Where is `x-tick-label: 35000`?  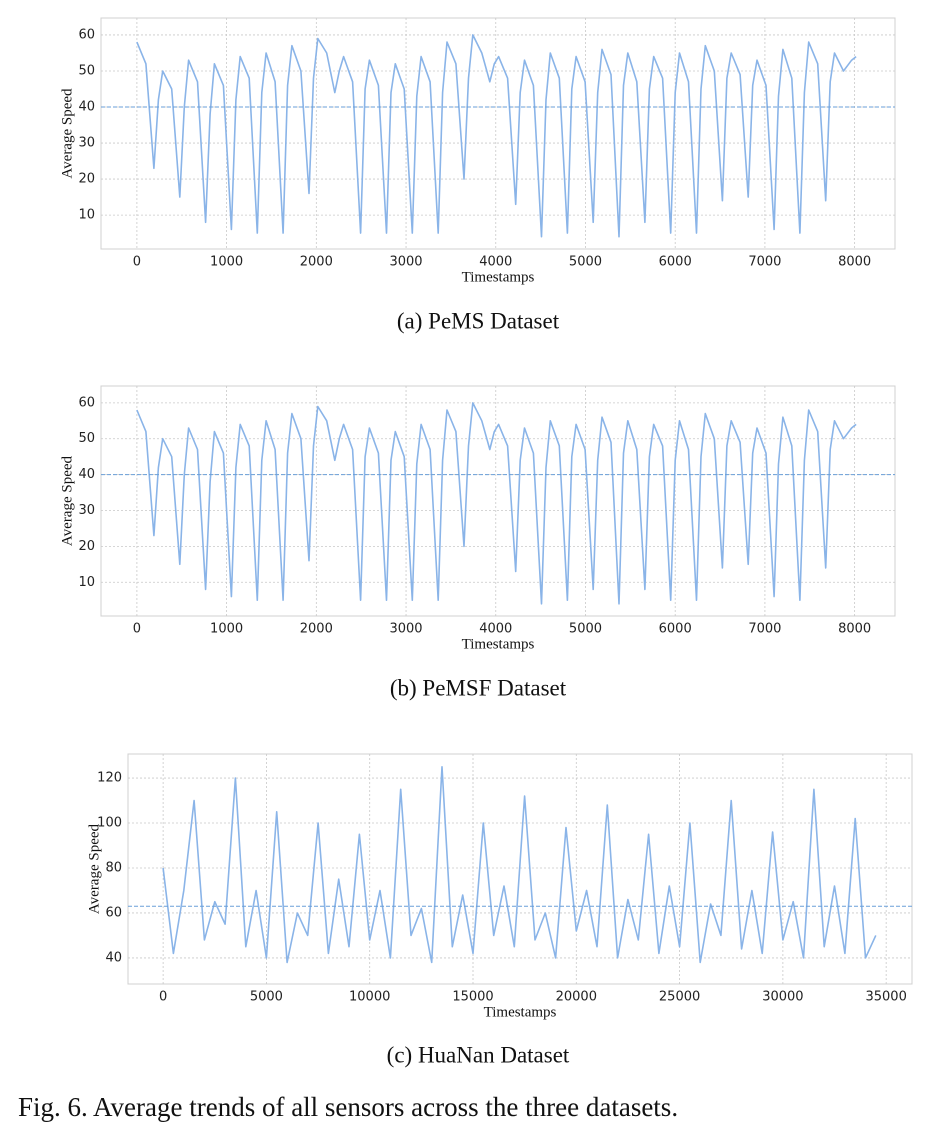
x-tick-label: 35000 is located at coordinates (885, 997).